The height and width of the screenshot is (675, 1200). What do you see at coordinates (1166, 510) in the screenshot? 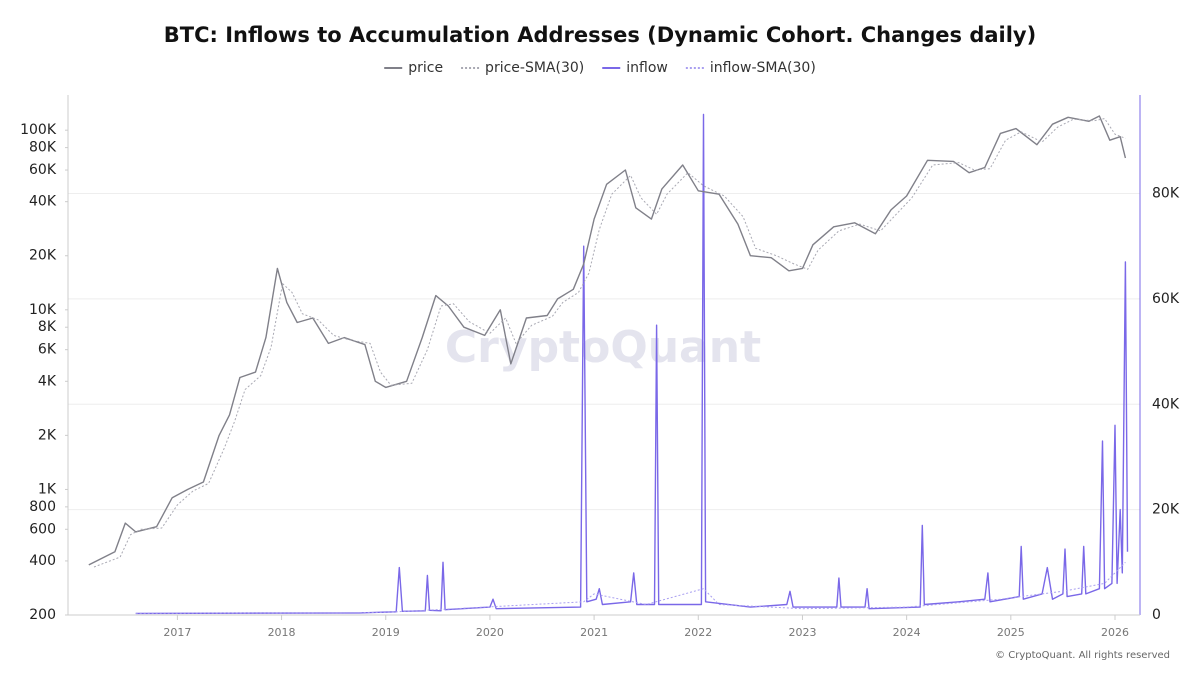
I see `y2-tick-label: 20K` at bounding box center [1166, 510].